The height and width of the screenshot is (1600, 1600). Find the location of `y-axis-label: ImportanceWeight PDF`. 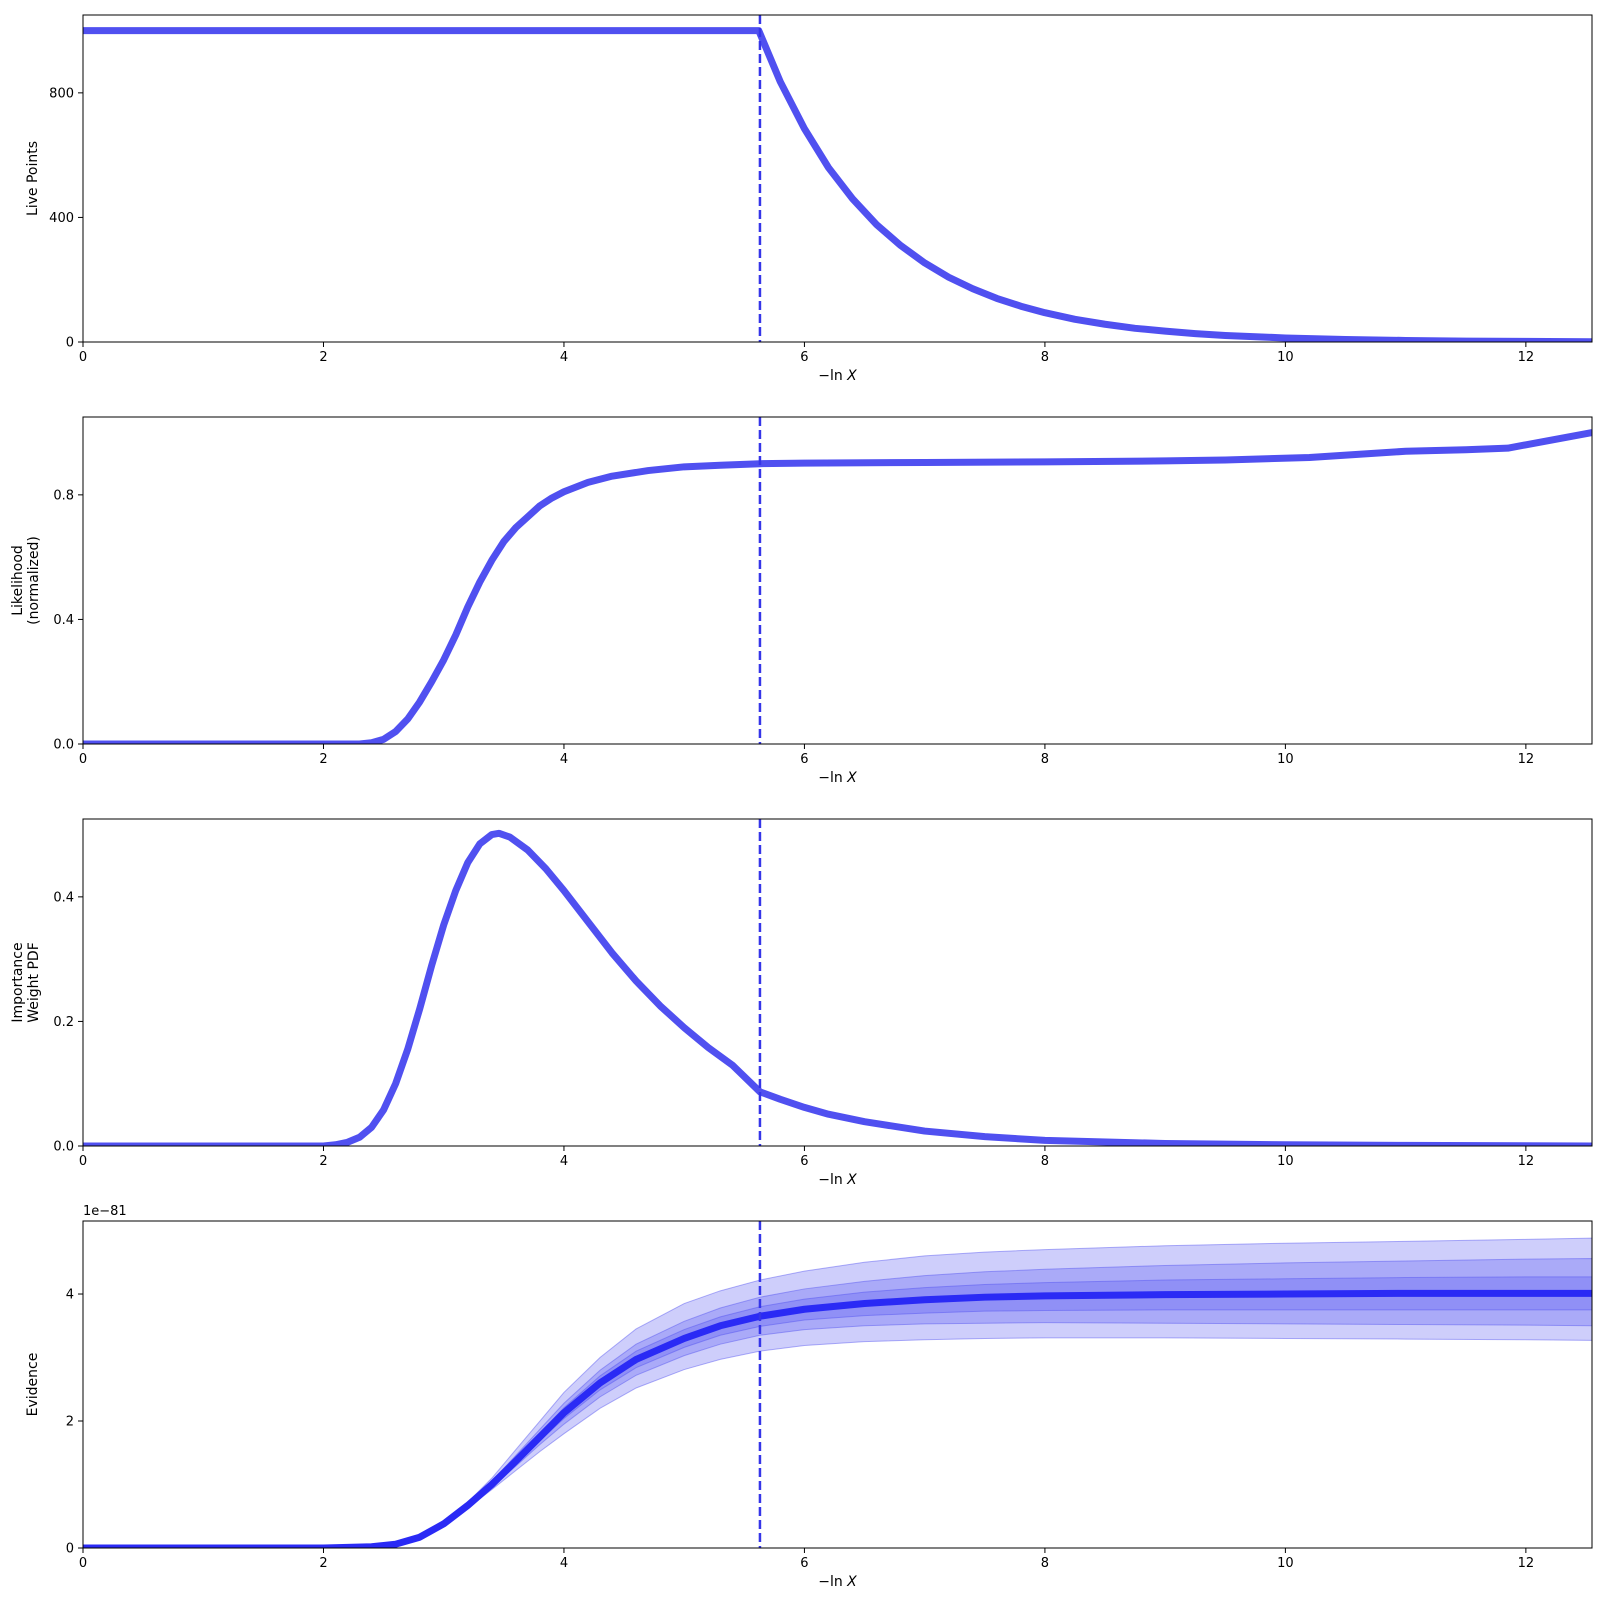

y-axis-label: ImportanceWeight PDF is located at coordinates (26, 982).